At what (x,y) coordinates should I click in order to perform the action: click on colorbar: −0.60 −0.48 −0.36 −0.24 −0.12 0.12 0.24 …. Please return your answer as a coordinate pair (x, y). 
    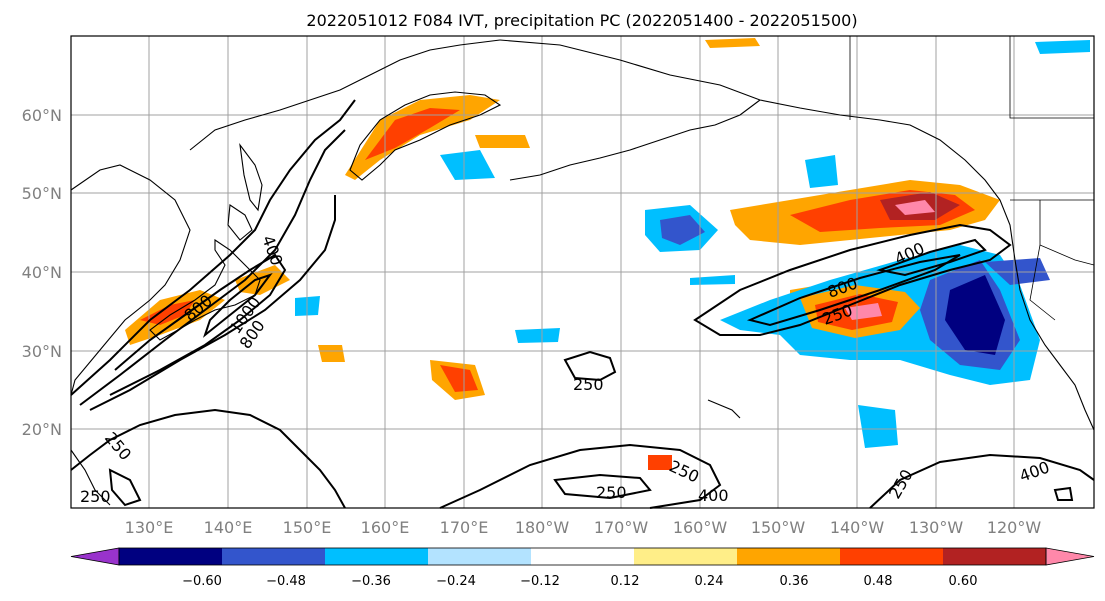
    Looking at the image, I should click on (582, 568).